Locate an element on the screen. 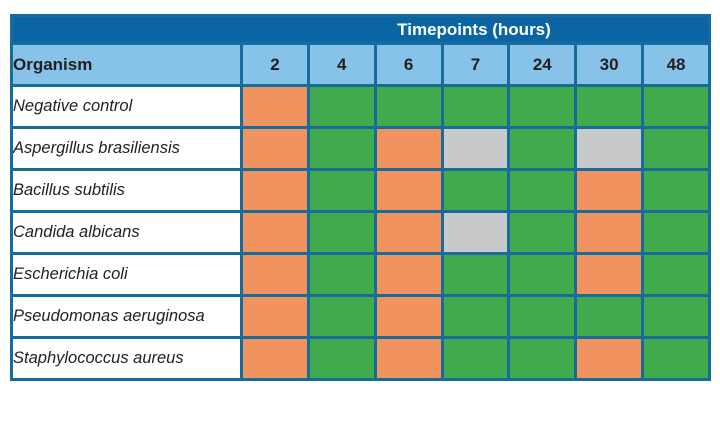 The image size is (720, 426). organism-name: Negative control is located at coordinates (126, 106).